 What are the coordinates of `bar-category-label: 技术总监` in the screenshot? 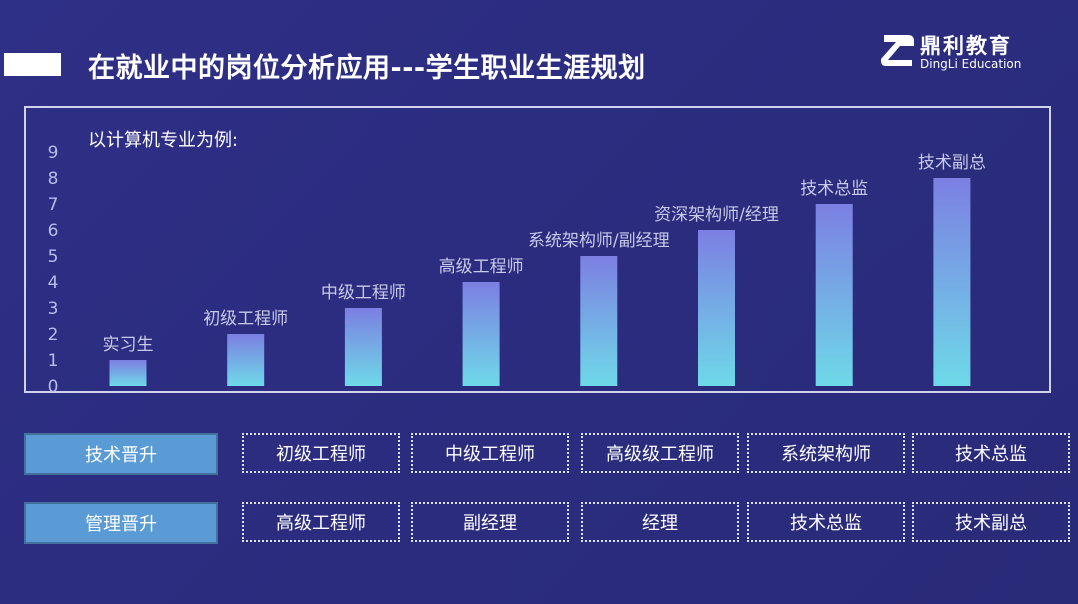 It's located at (834, 189).